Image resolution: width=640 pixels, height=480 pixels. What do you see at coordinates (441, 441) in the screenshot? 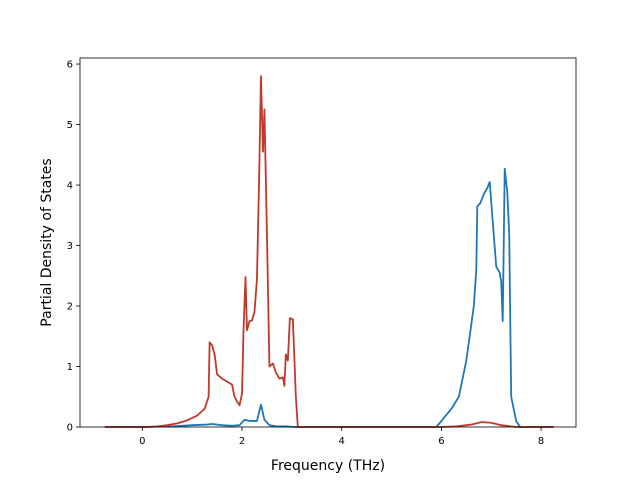
I see `x-tick-label: 6` at bounding box center [441, 441].